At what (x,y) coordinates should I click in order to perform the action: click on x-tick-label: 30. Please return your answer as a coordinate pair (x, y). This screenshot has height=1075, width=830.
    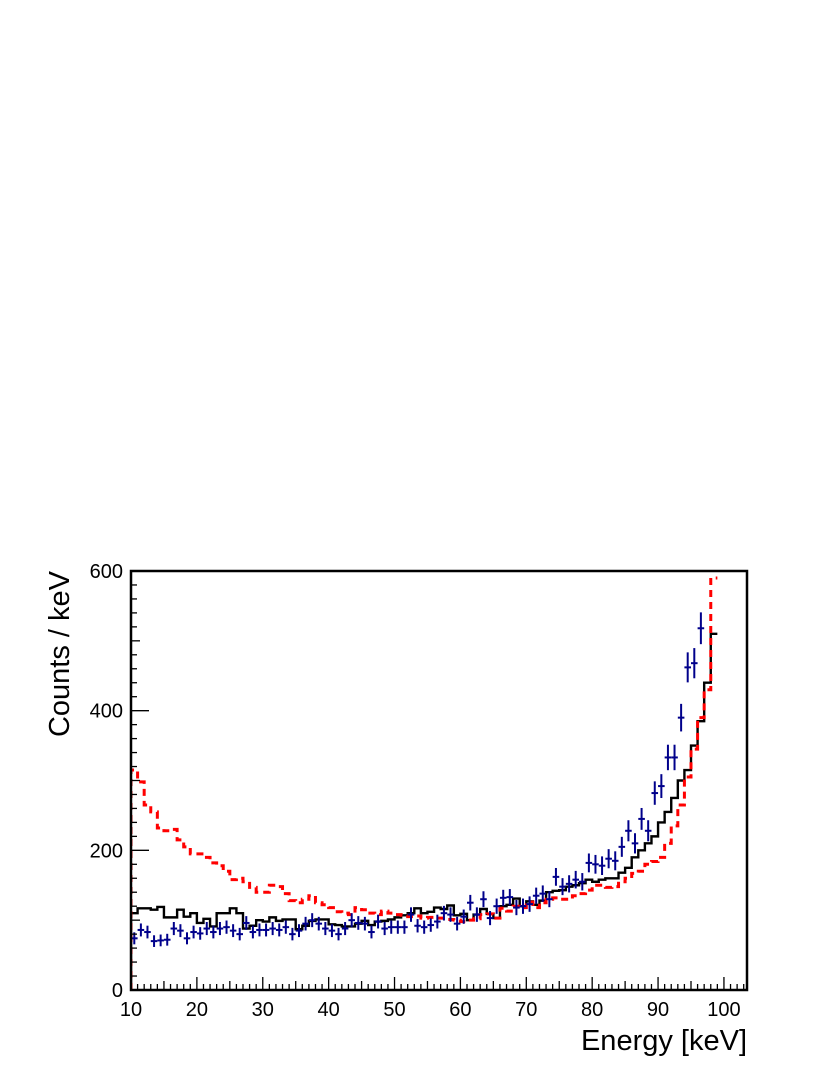
    Looking at the image, I should click on (263, 1010).